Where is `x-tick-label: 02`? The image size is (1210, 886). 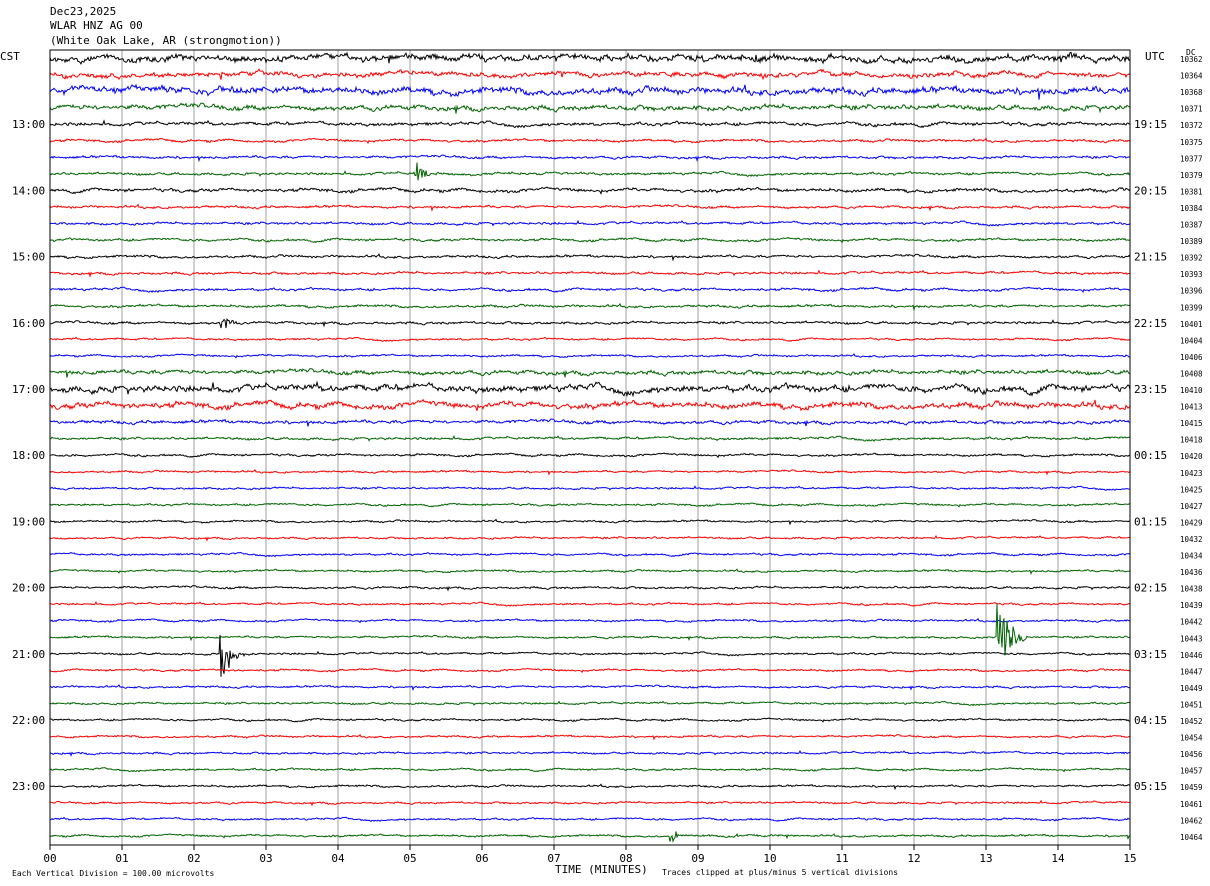
x-tick-label: 02 is located at coordinates (193, 858).